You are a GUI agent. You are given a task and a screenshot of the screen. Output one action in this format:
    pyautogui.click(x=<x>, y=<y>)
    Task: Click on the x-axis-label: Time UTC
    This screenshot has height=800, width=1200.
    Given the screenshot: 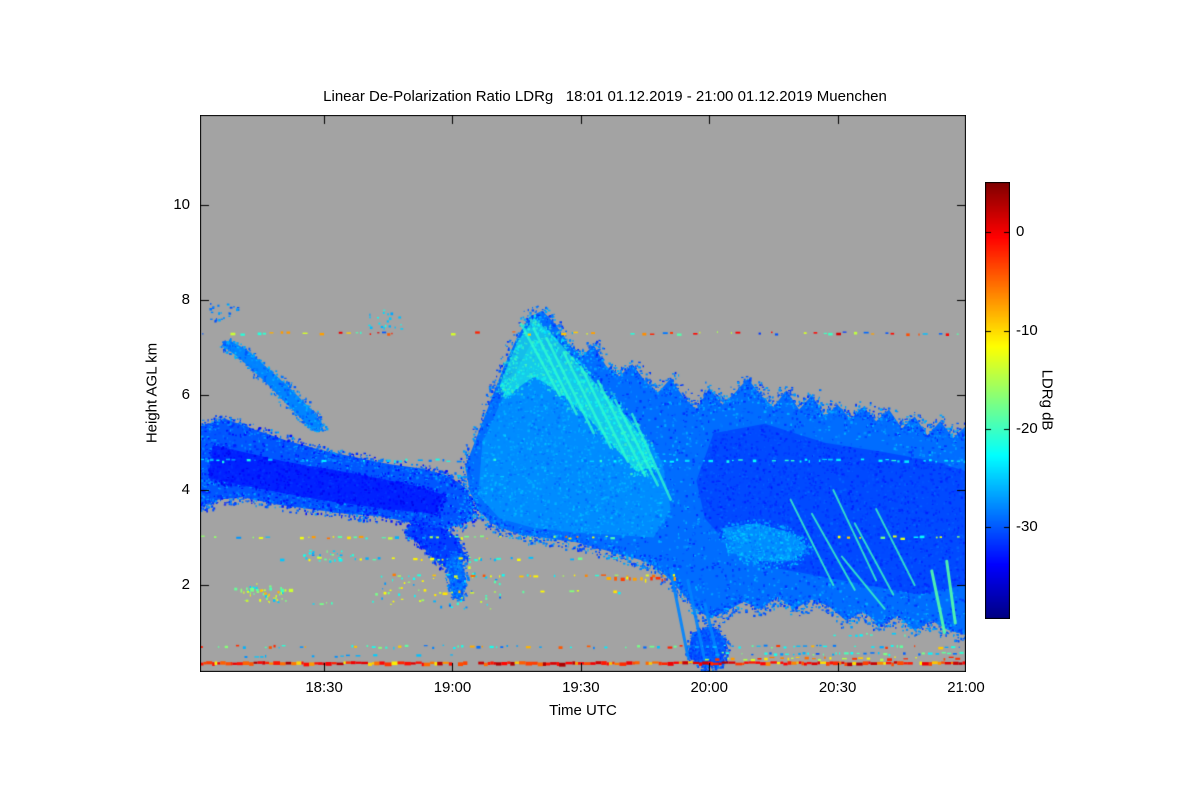 What is the action you would take?
    pyautogui.click(x=583, y=710)
    